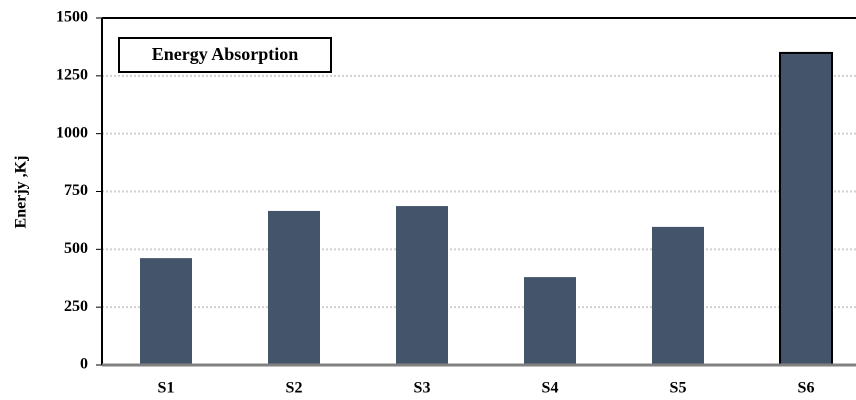 Image resolution: width=856 pixels, height=400 pixels. I want to click on y-tick-label: 250, so click(76, 306).